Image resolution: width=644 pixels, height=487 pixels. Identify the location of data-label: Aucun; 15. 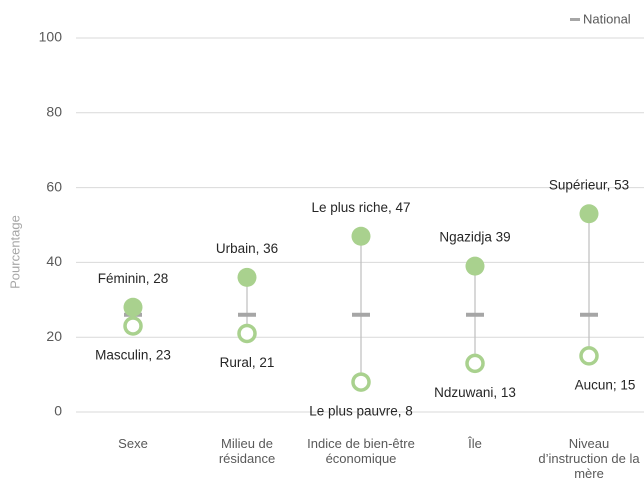
(605, 384).